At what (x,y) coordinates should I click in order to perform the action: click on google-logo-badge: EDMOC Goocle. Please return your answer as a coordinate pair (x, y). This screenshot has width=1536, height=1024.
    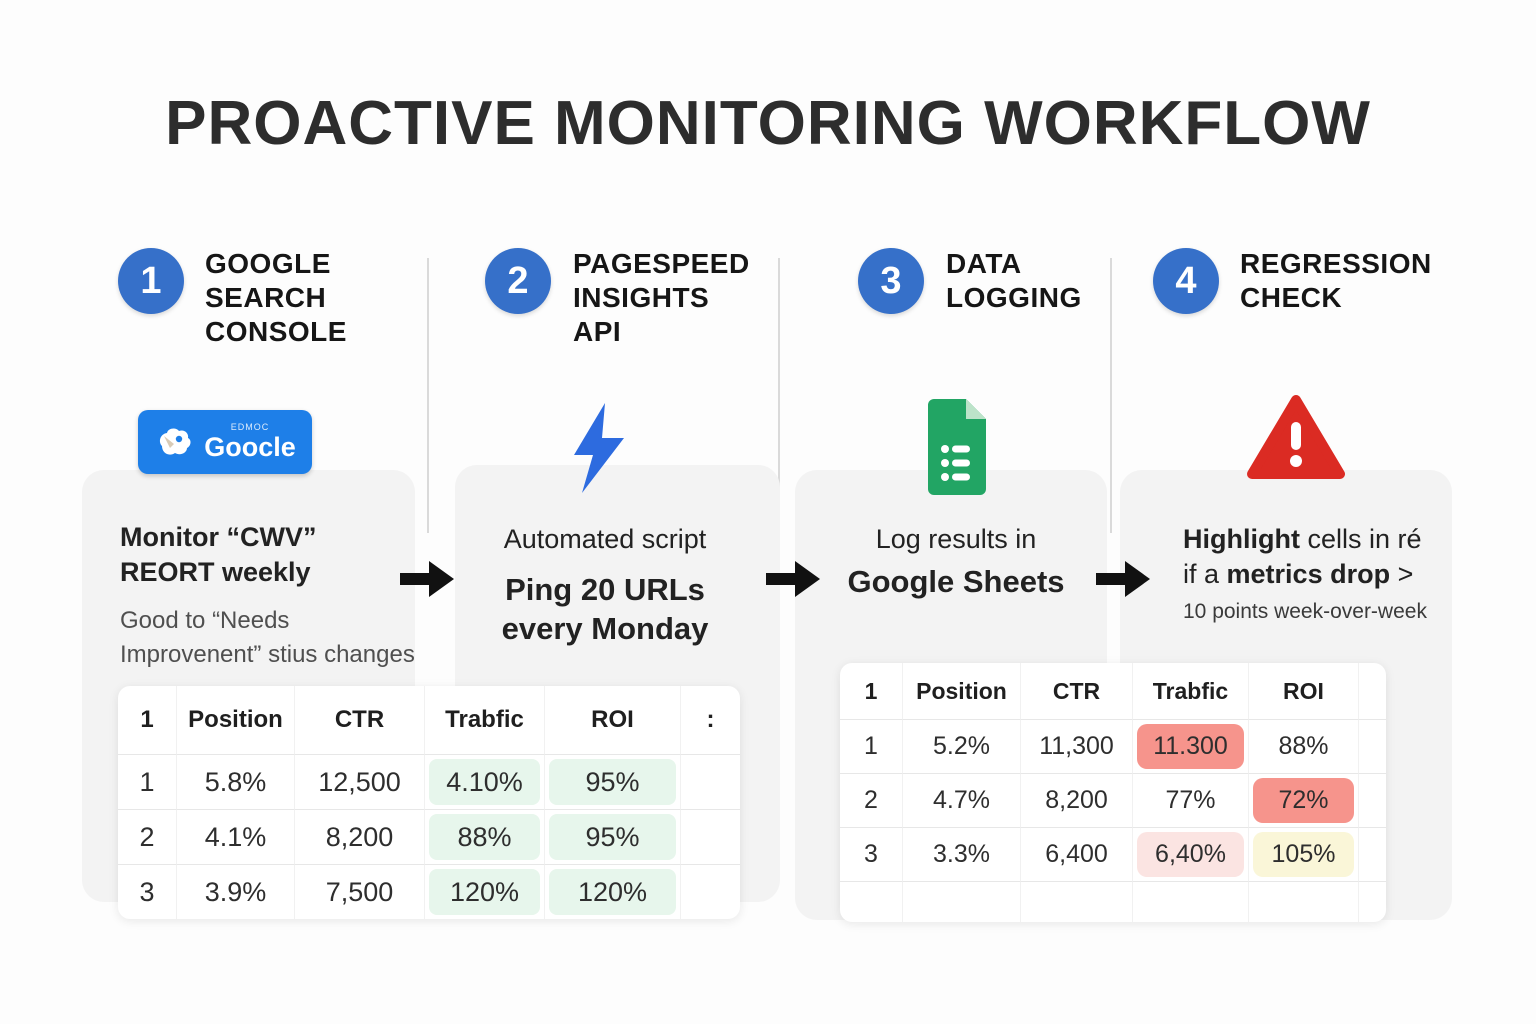
    Looking at the image, I should click on (225, 442).